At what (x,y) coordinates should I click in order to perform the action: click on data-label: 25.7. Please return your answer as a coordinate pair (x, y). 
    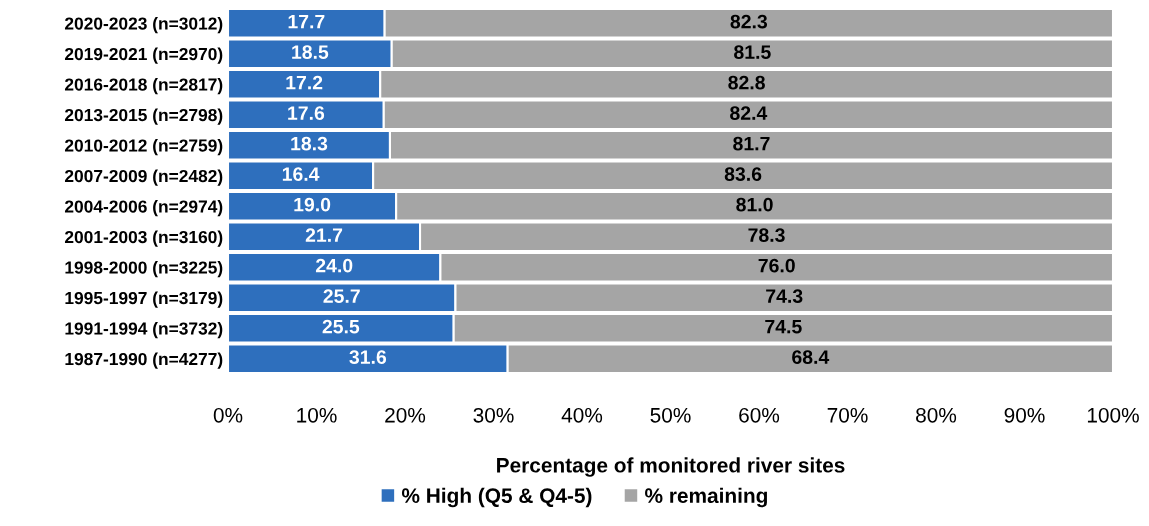
    Looking at the image, I should click on (341, 296).